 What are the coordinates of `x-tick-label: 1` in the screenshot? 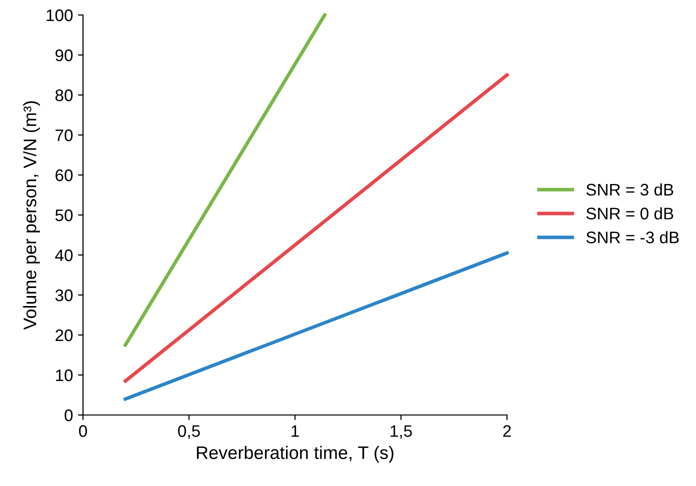 It's located at (295, 431).